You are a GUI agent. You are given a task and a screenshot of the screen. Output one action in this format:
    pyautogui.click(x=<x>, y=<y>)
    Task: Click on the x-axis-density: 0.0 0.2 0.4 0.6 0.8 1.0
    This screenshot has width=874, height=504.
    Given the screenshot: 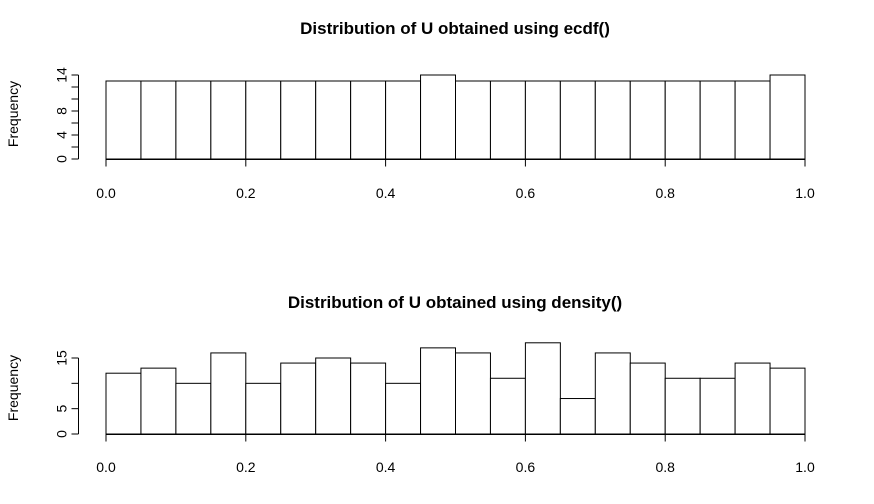 What is the action you would take?
    pyautogui.click(x=455, y=454)
    